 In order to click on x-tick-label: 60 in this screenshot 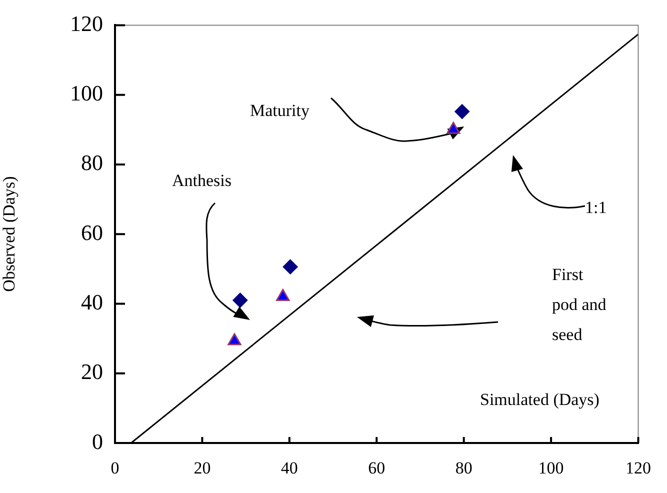, I will do `click(377, 468)`.